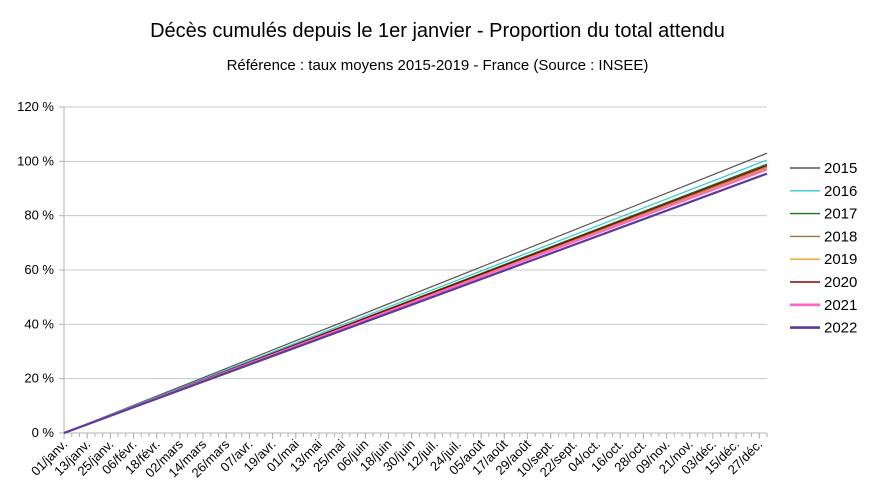 The height and width of the screenshot is (497, 875). What do you see at coordinates (39, 378) in the screenshot?
I see `y-tick-label: 20 %` at bounding box center [39, 378].